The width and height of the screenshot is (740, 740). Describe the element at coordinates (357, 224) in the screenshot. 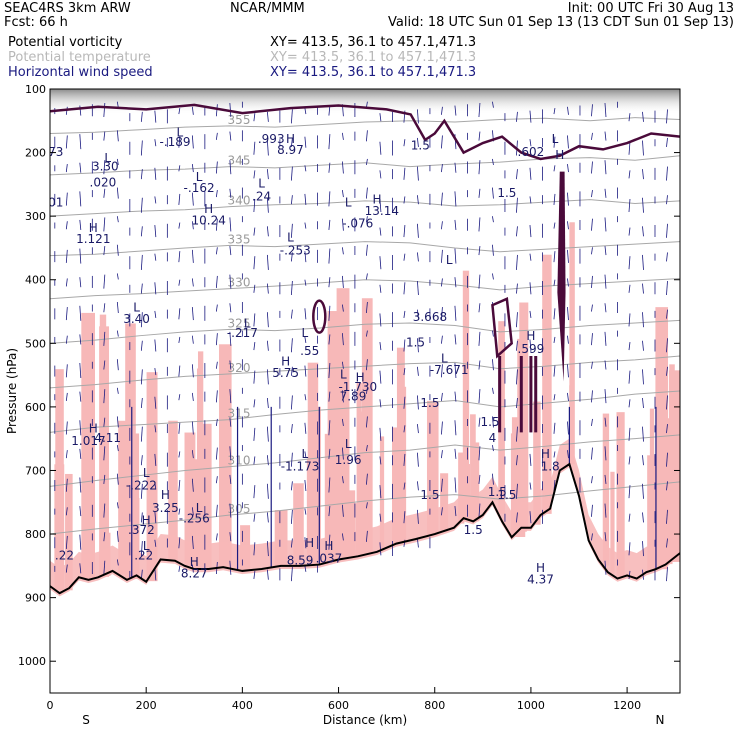

I see `extremum-label: -.076` at that location.